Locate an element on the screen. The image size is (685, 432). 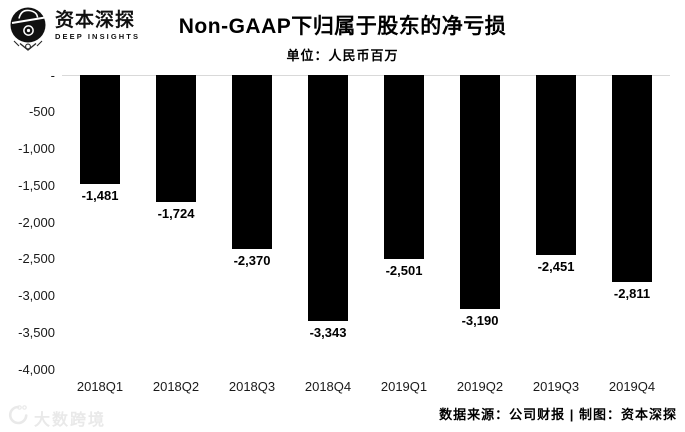
x-tick-label: 2019Q1 is located at coordinates (404, 386).